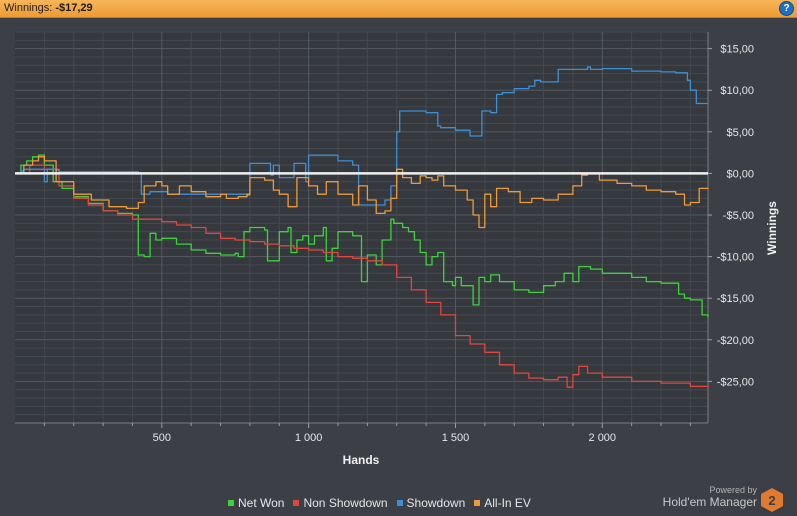  What do you see at coordinates (162, 438) in the screenshot?
I see `x-tick-label: 500` at bounding box center [162, 438].